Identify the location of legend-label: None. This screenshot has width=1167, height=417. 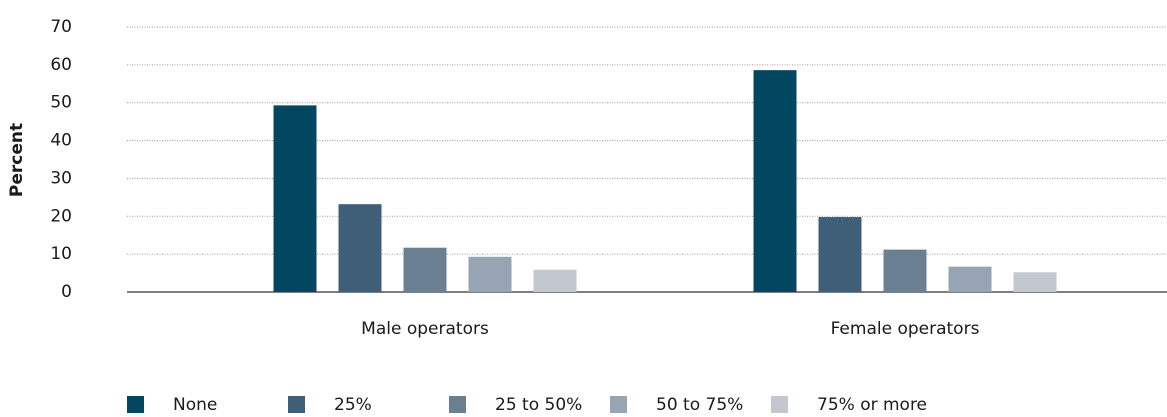
(195, 405).